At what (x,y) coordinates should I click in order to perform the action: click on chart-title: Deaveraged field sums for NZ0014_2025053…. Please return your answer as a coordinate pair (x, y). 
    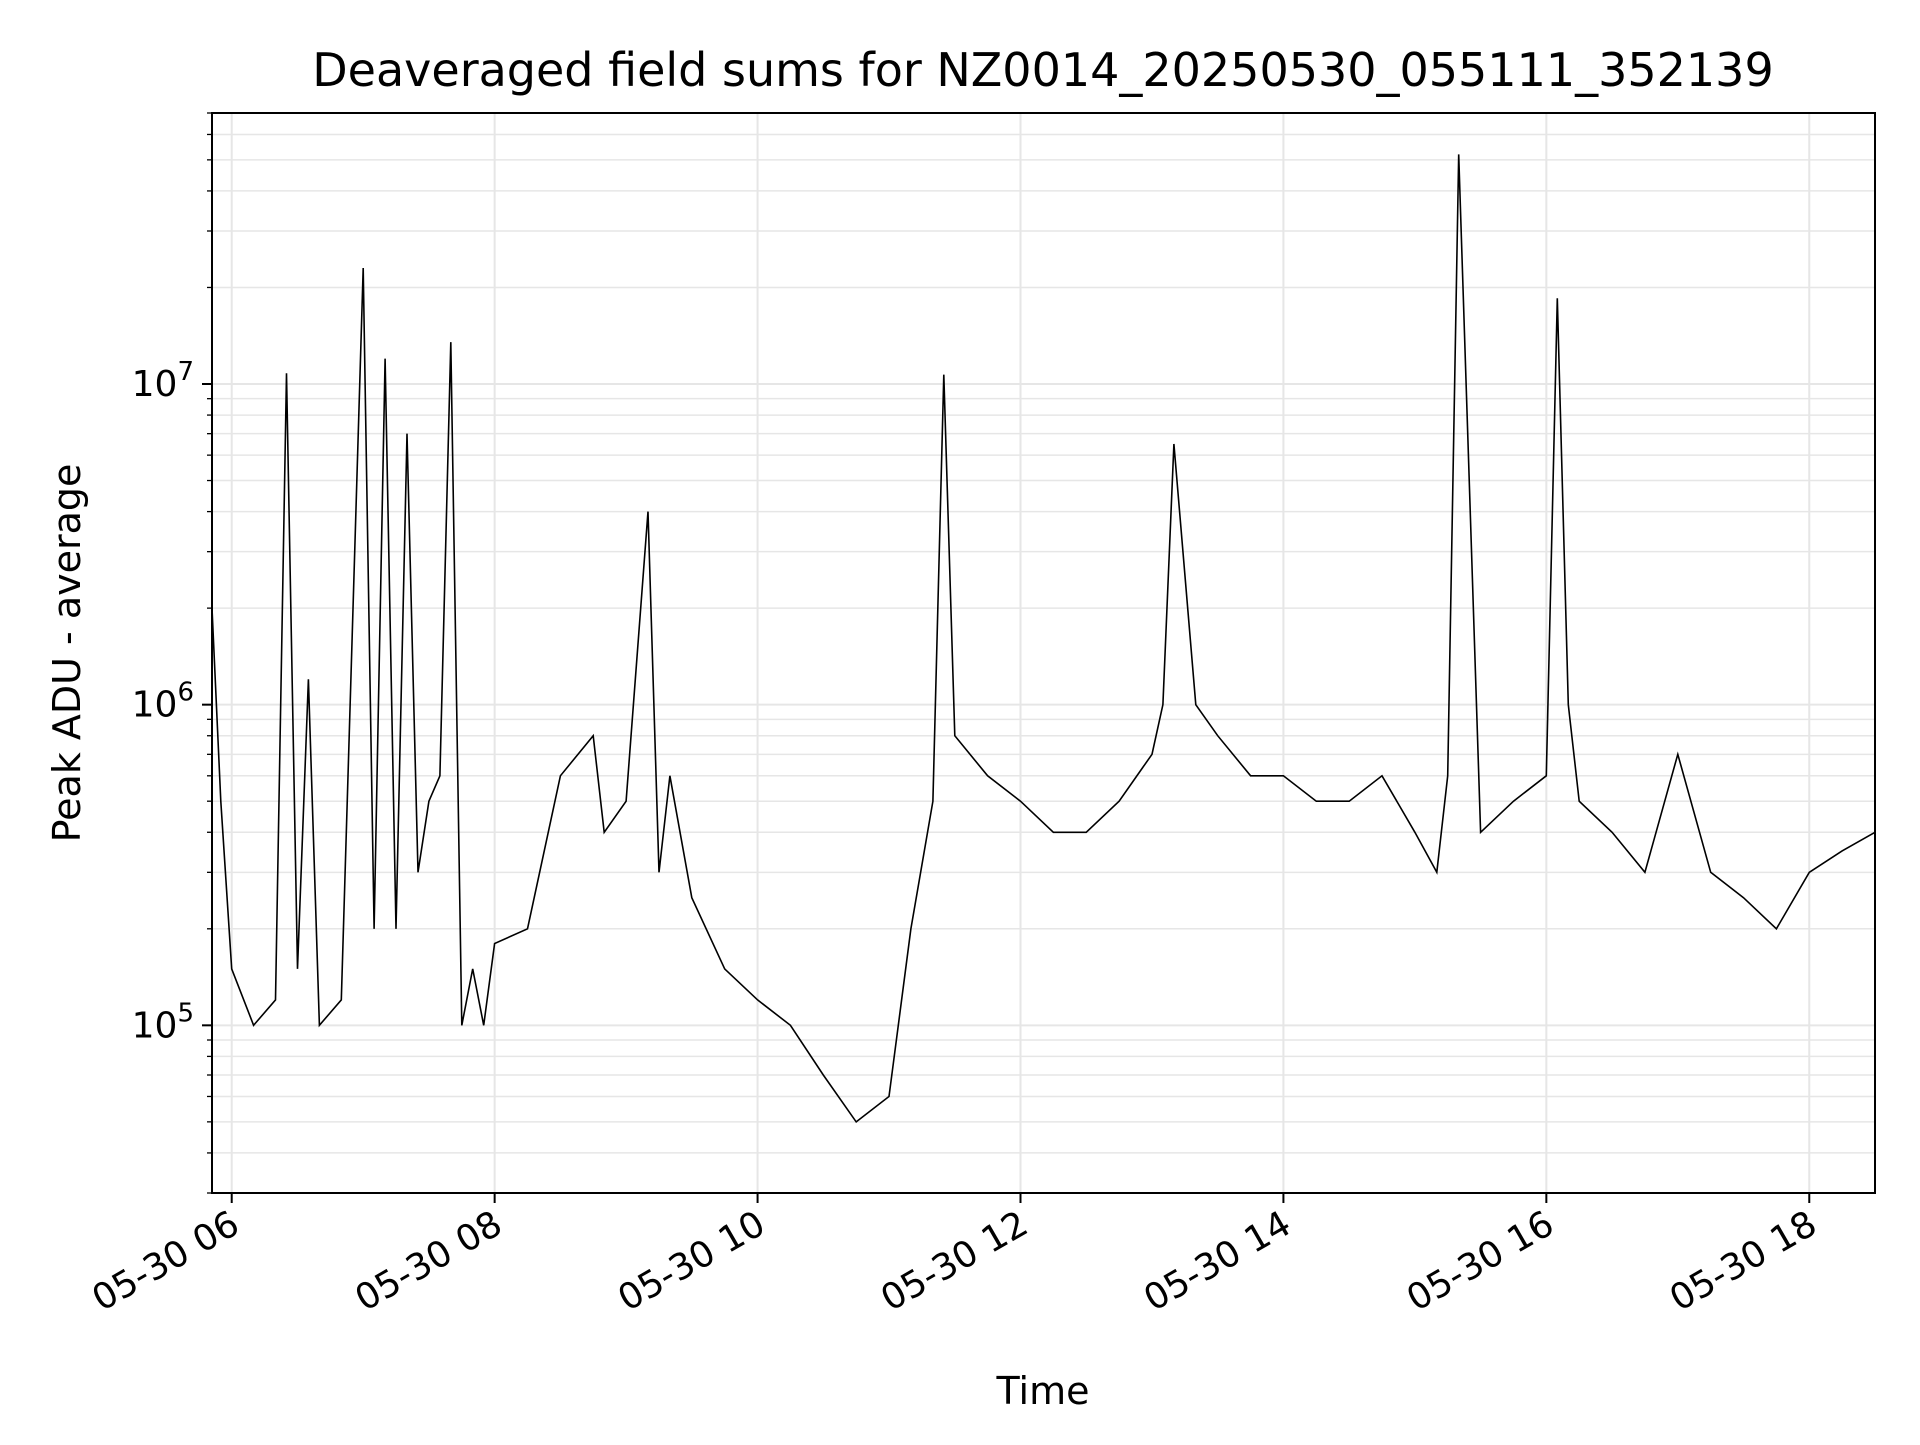
    Looking at the image, I should click on (1042, 70).